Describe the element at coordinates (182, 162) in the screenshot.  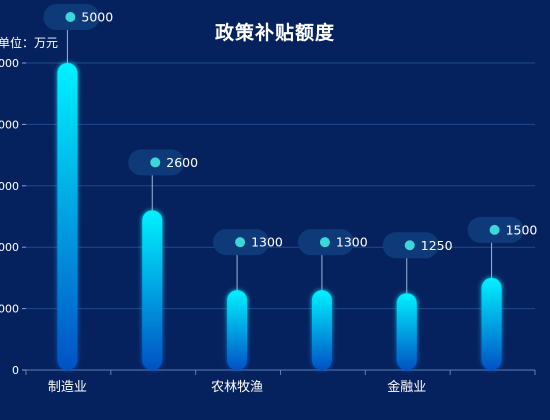
I see `data-label: 2600` at that location.